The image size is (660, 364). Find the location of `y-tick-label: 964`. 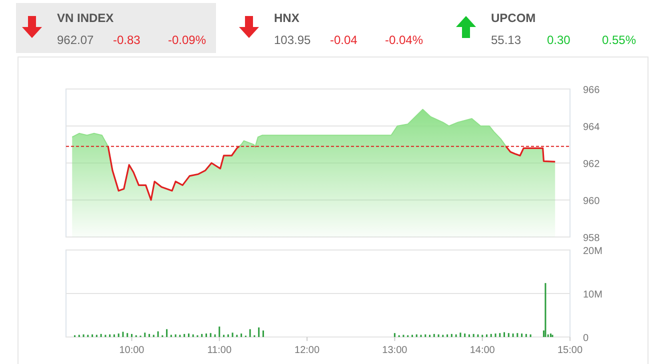

y-tick-label: 964 is located at coordinates (591, 127).